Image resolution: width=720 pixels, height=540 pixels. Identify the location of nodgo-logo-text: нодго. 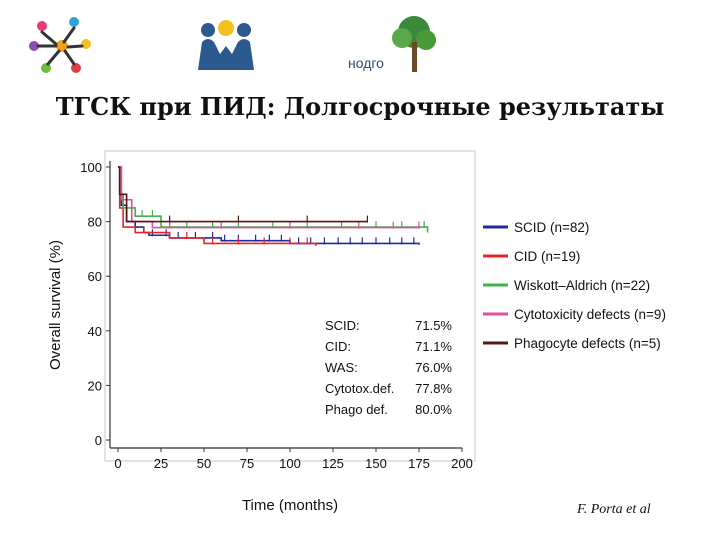
(366, 63).